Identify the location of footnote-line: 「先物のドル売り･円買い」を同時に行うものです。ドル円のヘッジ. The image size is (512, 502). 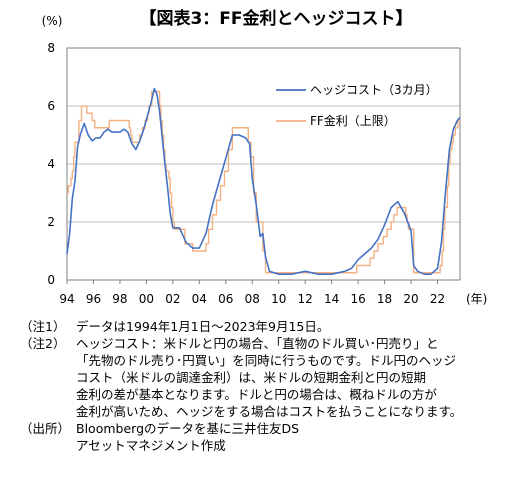
(266, 360).